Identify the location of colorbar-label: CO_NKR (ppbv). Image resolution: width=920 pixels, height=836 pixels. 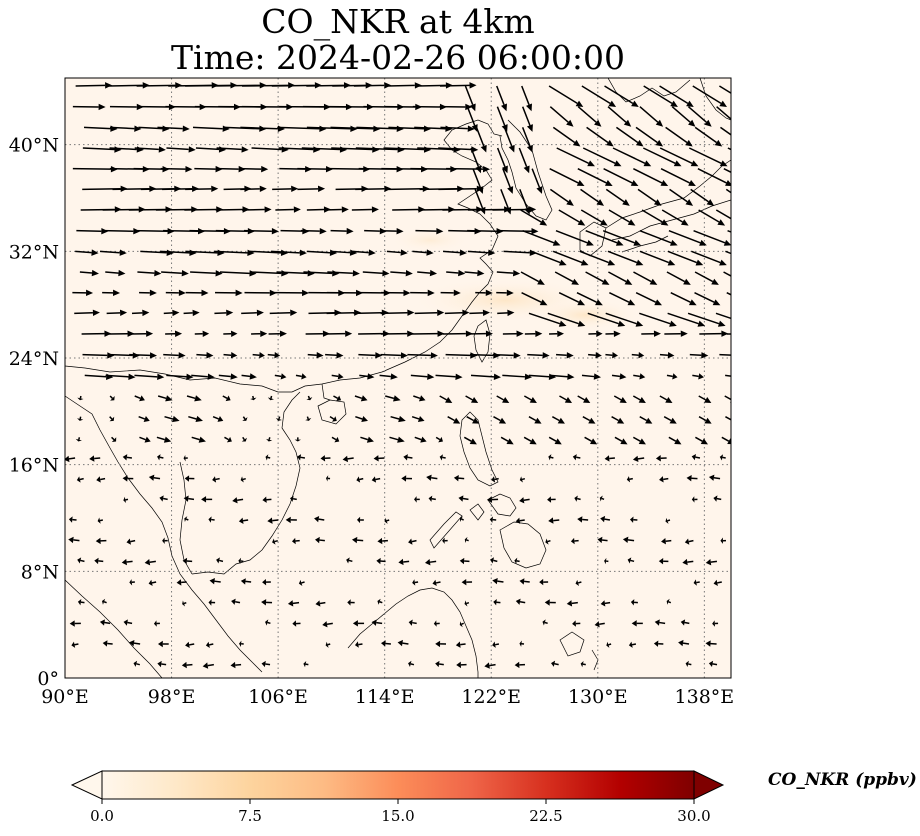
(842, 780).